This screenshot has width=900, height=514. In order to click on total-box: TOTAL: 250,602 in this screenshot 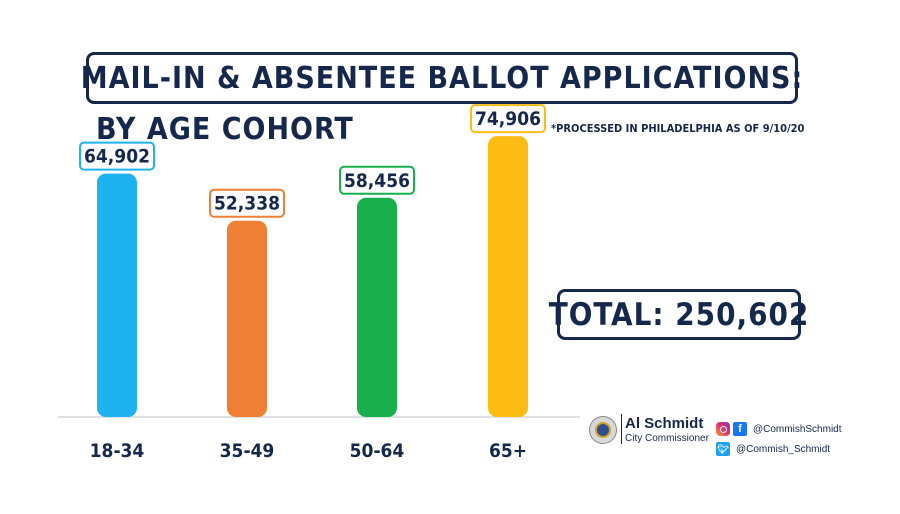, I will do `click(678, 314)`.